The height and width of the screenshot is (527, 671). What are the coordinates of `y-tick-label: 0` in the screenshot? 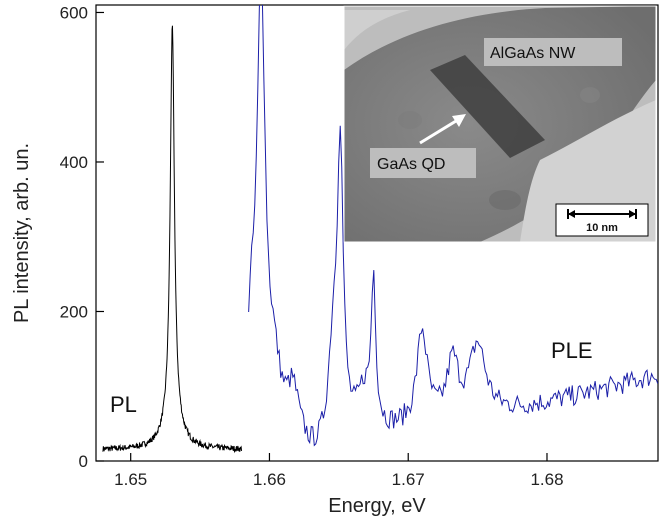 It's located at (83, 461).